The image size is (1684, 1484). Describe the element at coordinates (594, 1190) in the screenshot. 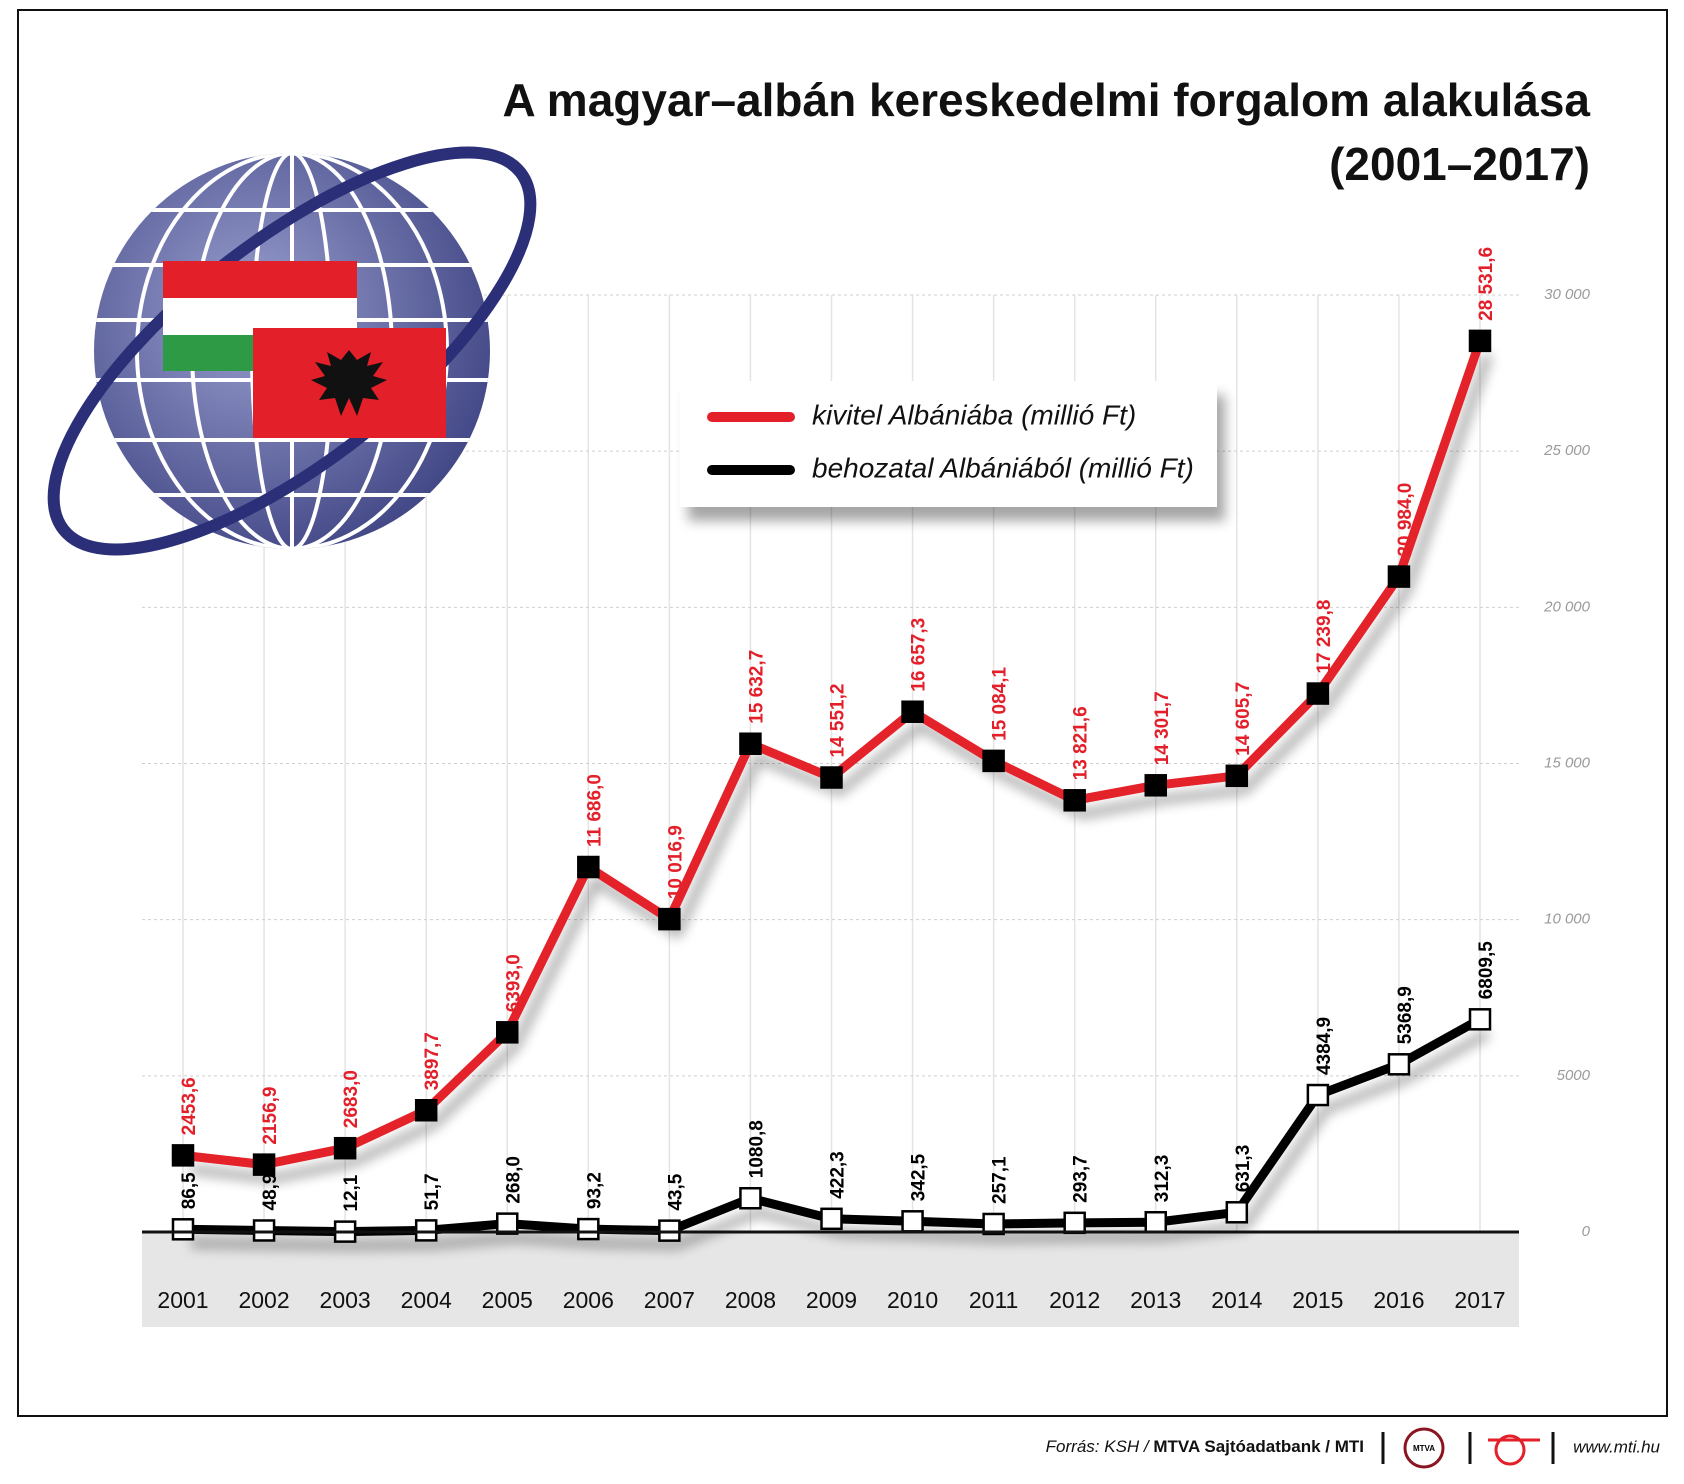

I see `value-label: 93,2` at that location.